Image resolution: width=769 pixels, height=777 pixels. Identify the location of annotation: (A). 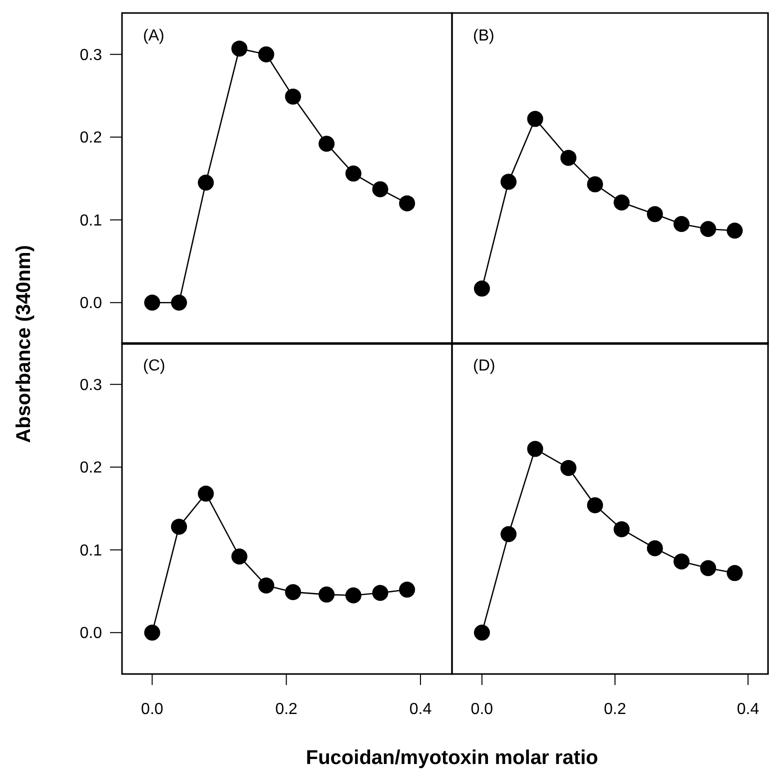
(153, 36).